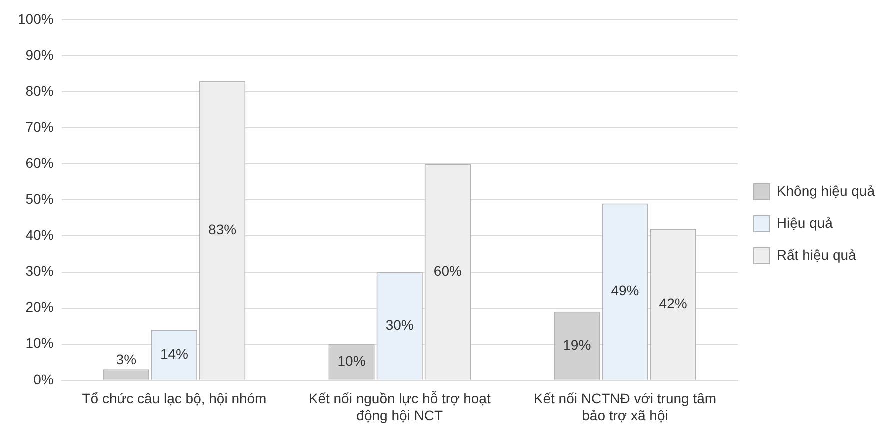  Describe the element at coordinates (400, 324) in the screenshot. I see `data-label: 30%` at that location.